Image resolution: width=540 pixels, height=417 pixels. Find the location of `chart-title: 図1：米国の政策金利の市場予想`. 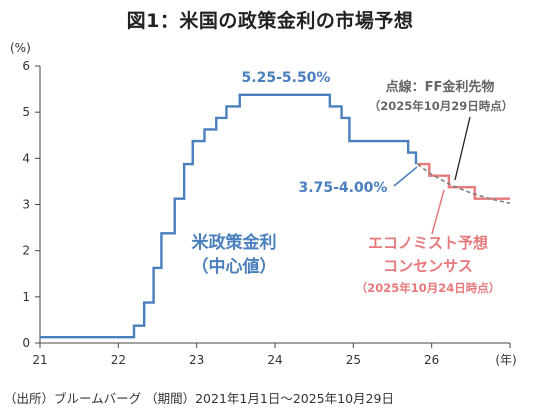

chart-title: 図1：米国の政策金利の市場予想 is located at coordinates (270, 21).